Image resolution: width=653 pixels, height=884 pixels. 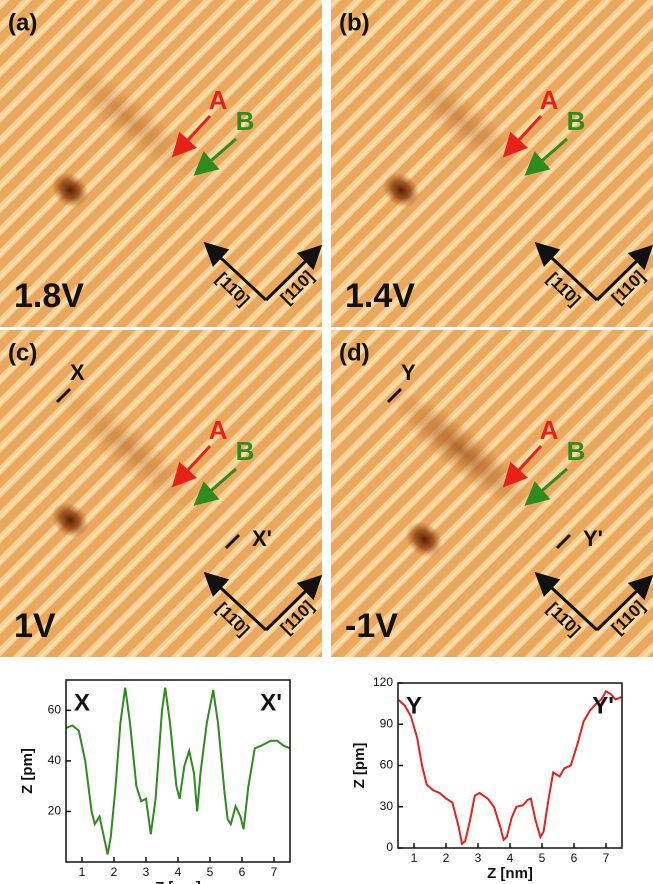 I want to click on voltage-label: 1V, so click(x=35, y=626).